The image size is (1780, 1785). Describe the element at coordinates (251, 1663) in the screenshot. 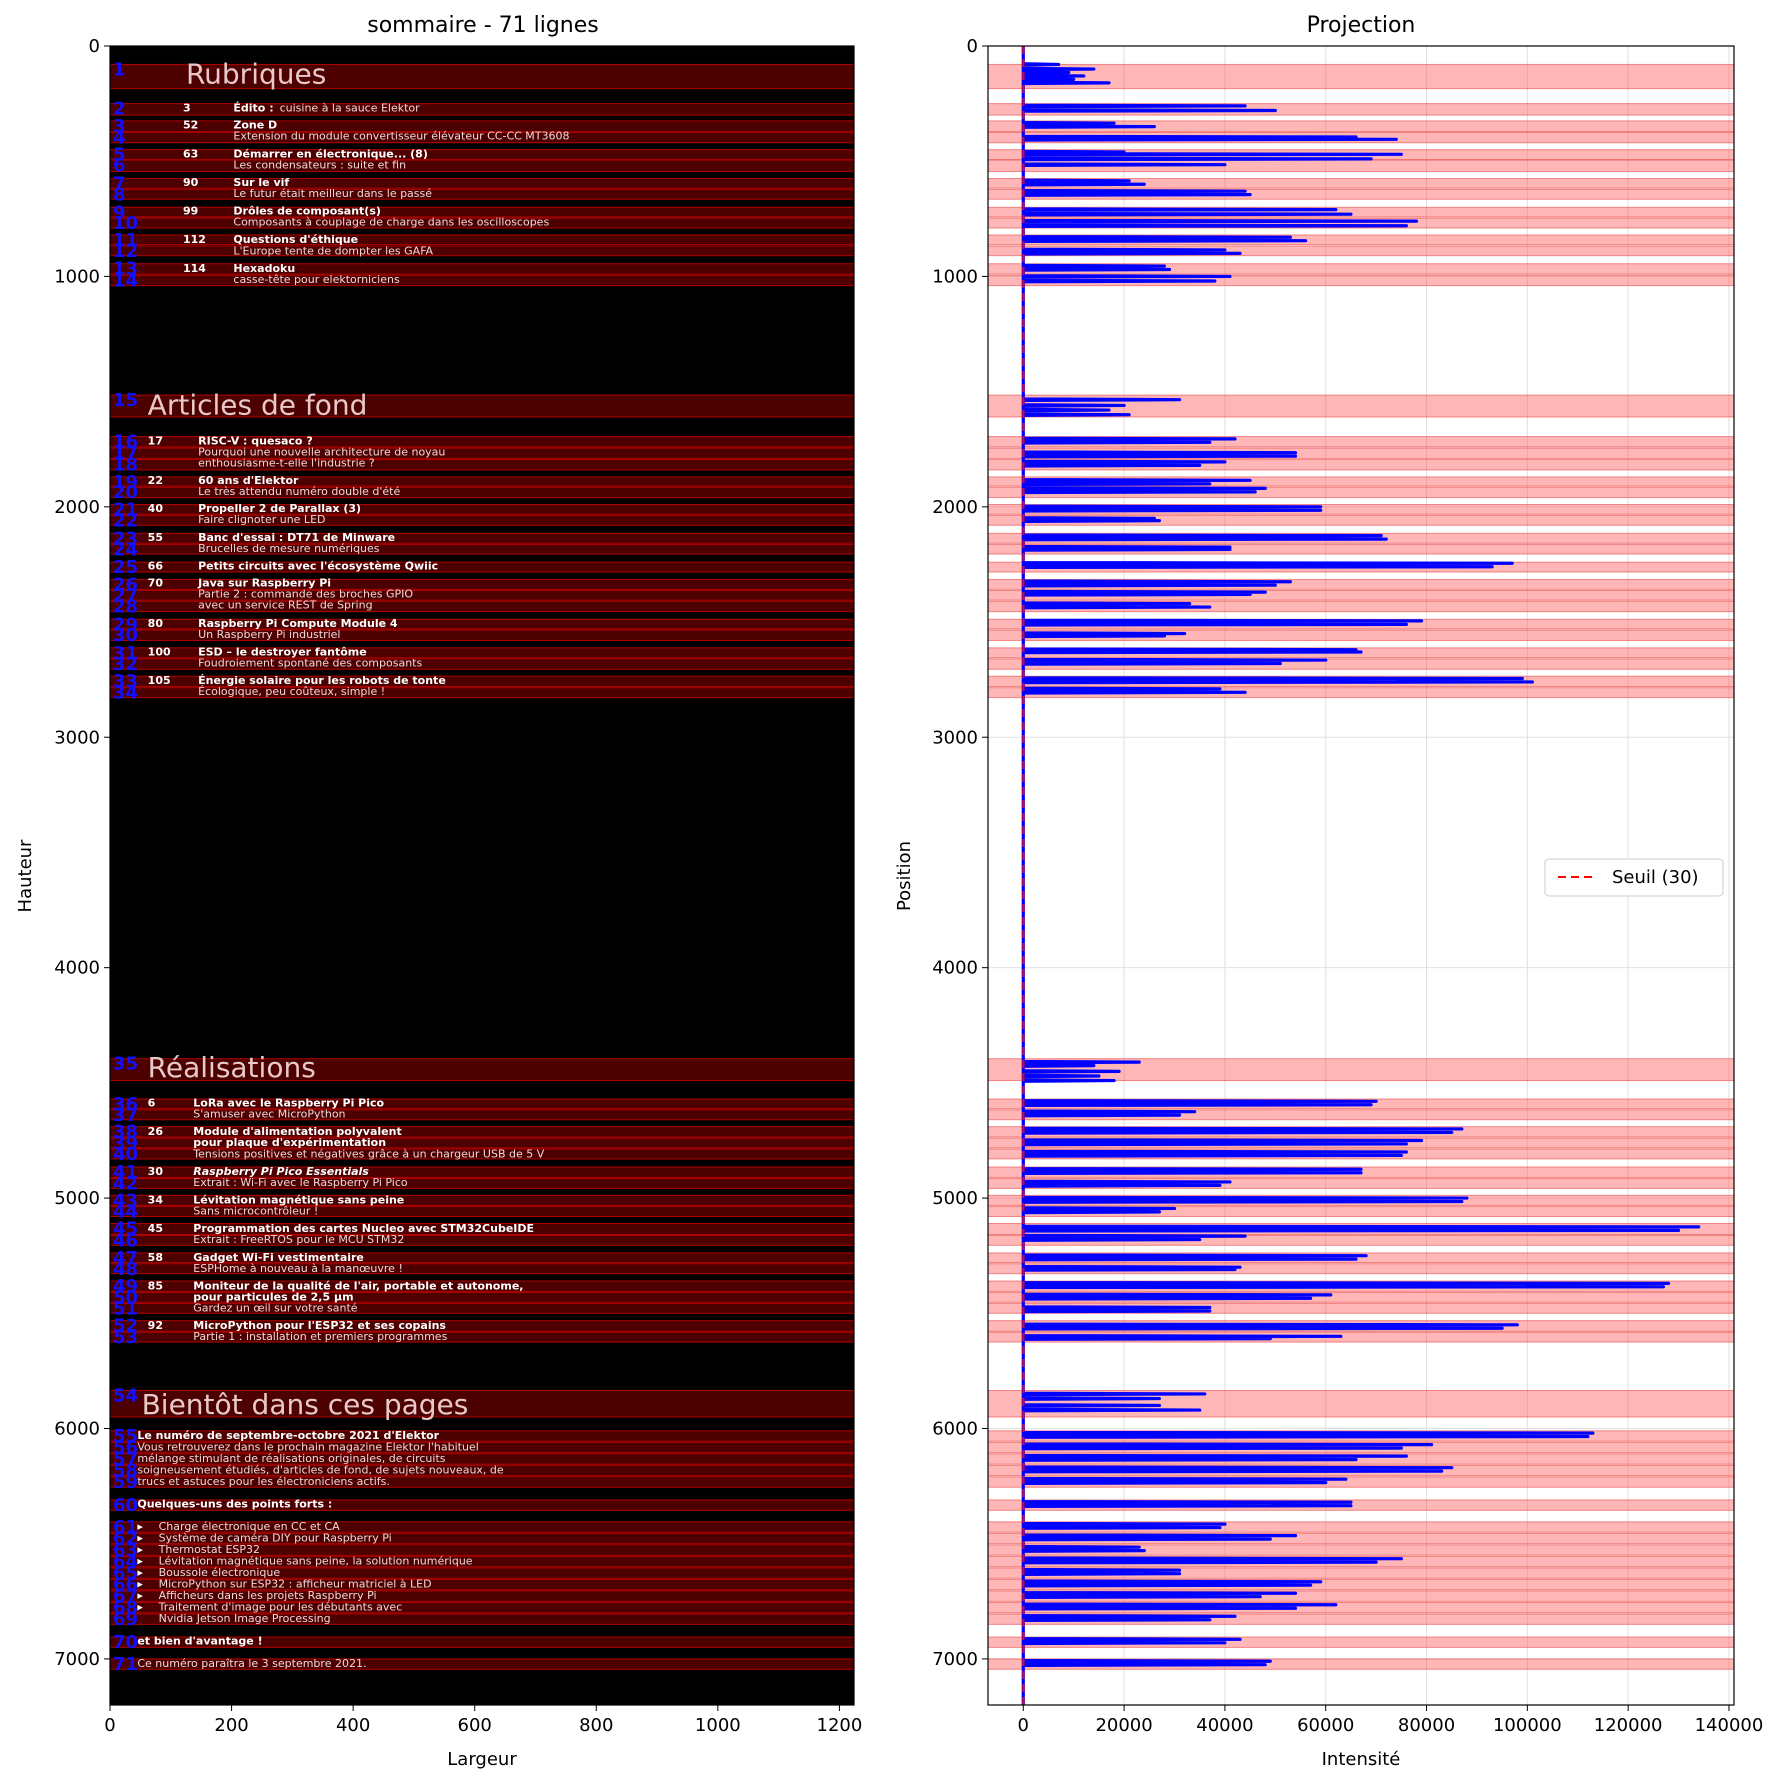

I see `preview-date: Ce numéro paraîtra le 3 septembre 2021.` at that location.